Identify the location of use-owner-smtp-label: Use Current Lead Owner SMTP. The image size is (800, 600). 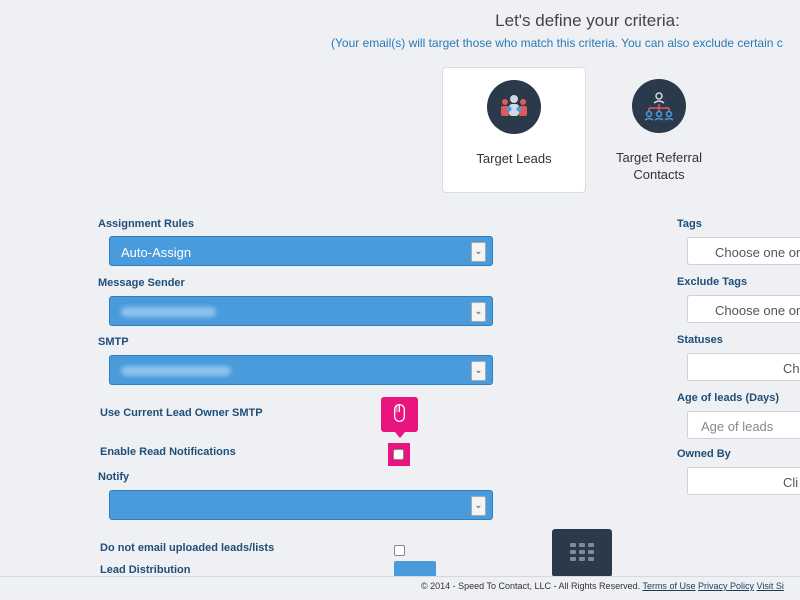
(181, 413).